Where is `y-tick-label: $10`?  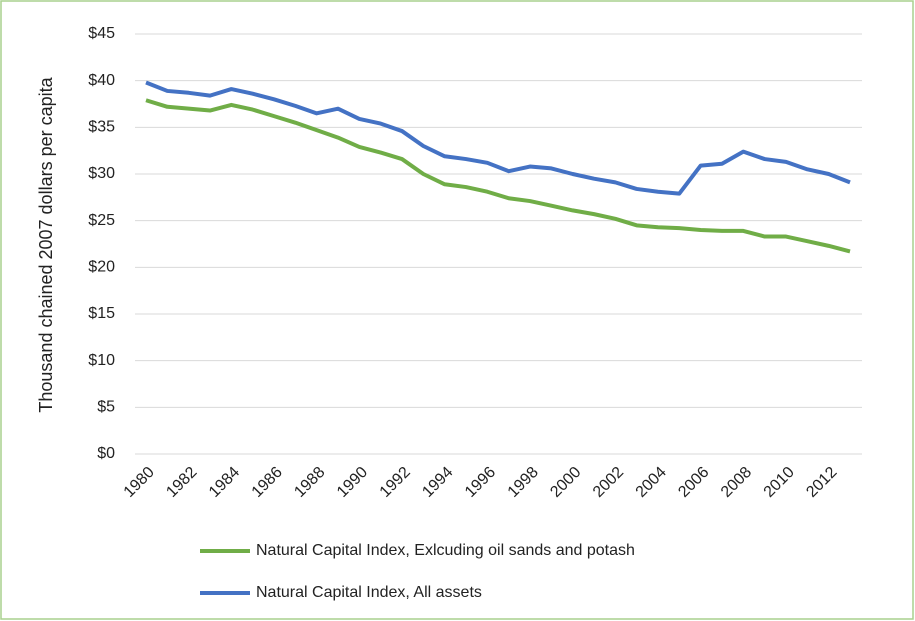
y-tick-label: $10 is located at coordinates (101, 360).